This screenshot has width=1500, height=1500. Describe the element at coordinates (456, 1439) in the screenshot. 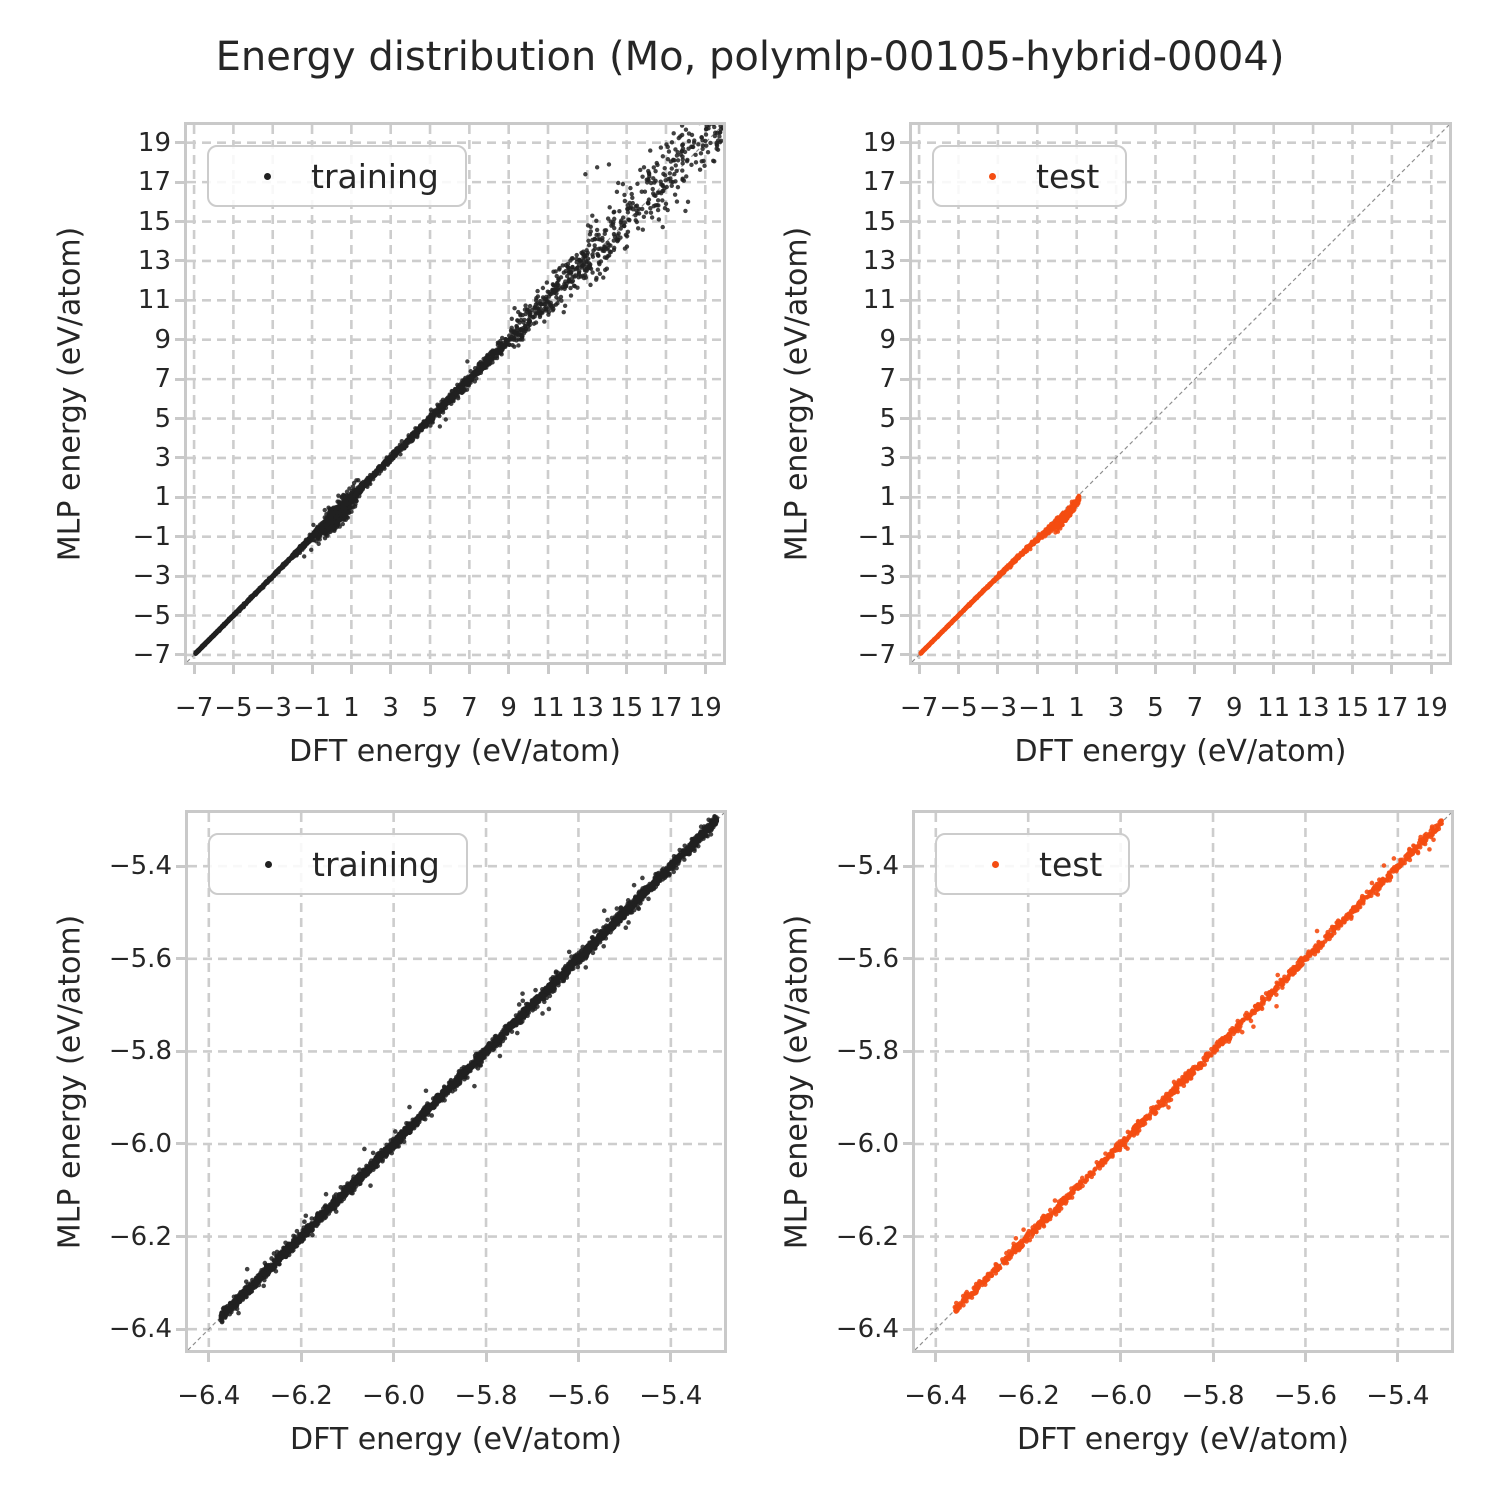

I see `x-axis-label: DFT energy (eV/atom)` at that location.